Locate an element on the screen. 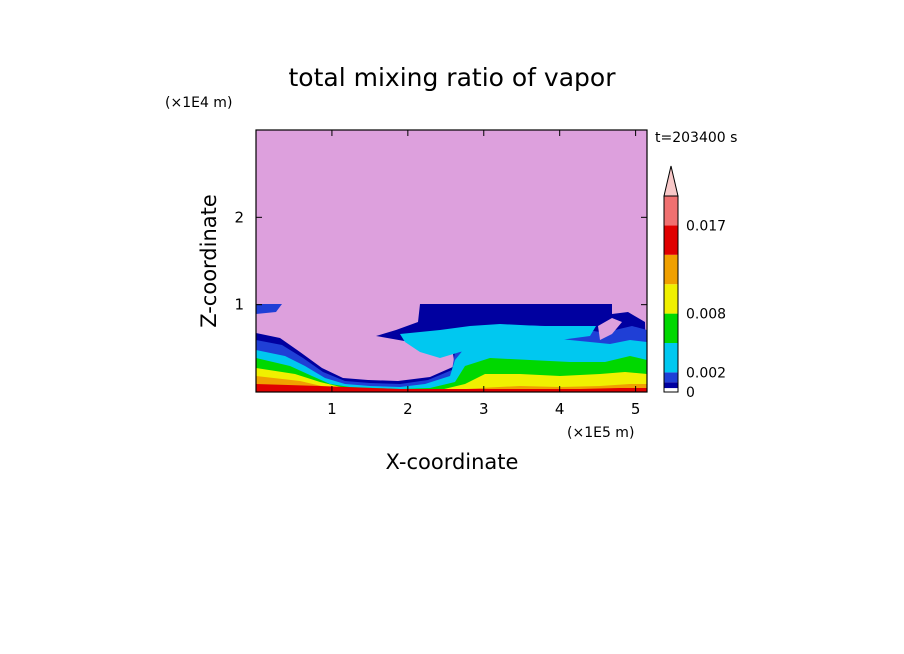 This screenshot has width=904, height=654. y-axis-label: Z-coordinate is located at coordinates (209, 261).